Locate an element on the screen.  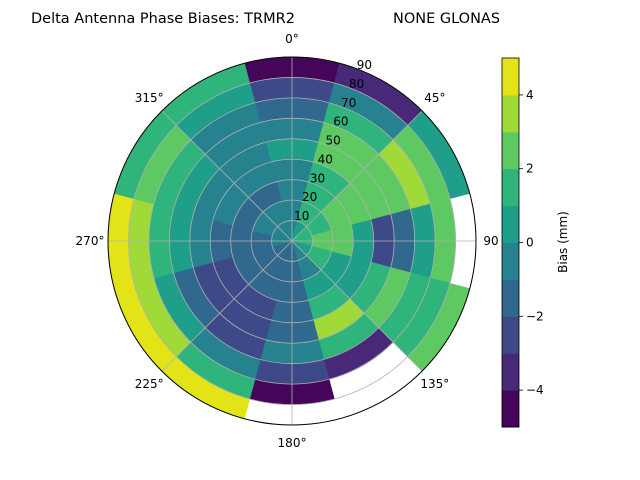
angle-tick-label: 0° is located at coordinates (292, 39).